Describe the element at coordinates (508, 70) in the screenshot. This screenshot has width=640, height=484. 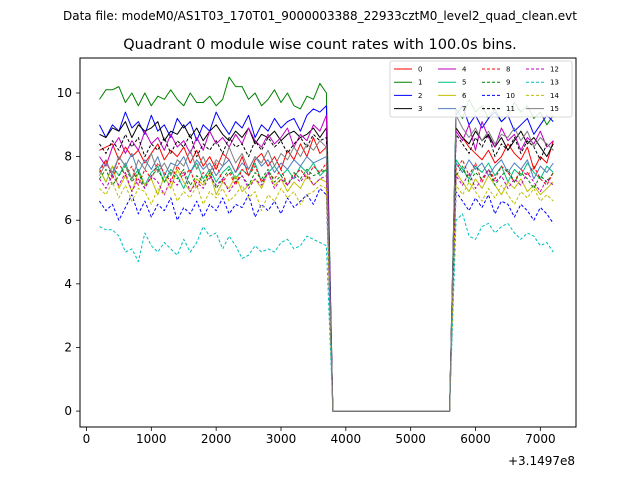
I see `legend-label-8: 8` at that location.